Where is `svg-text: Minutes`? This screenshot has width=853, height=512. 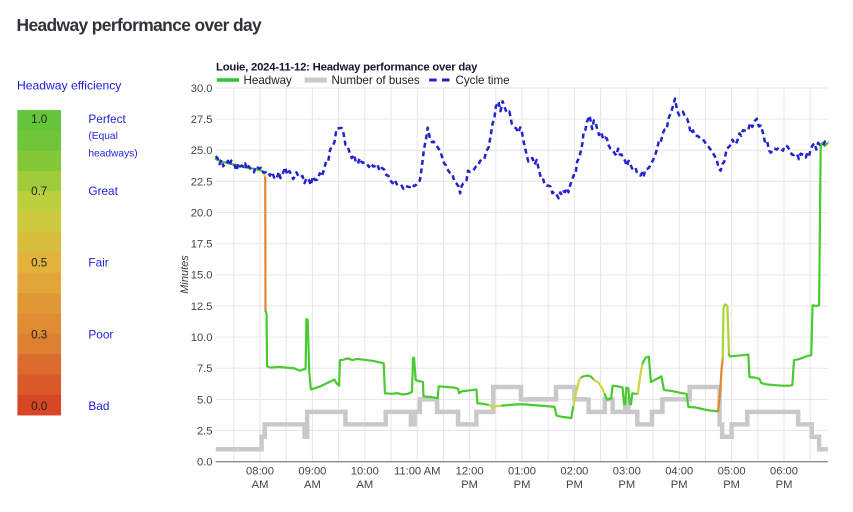
svg-text: Minutes is located at coordinates (185, 274).